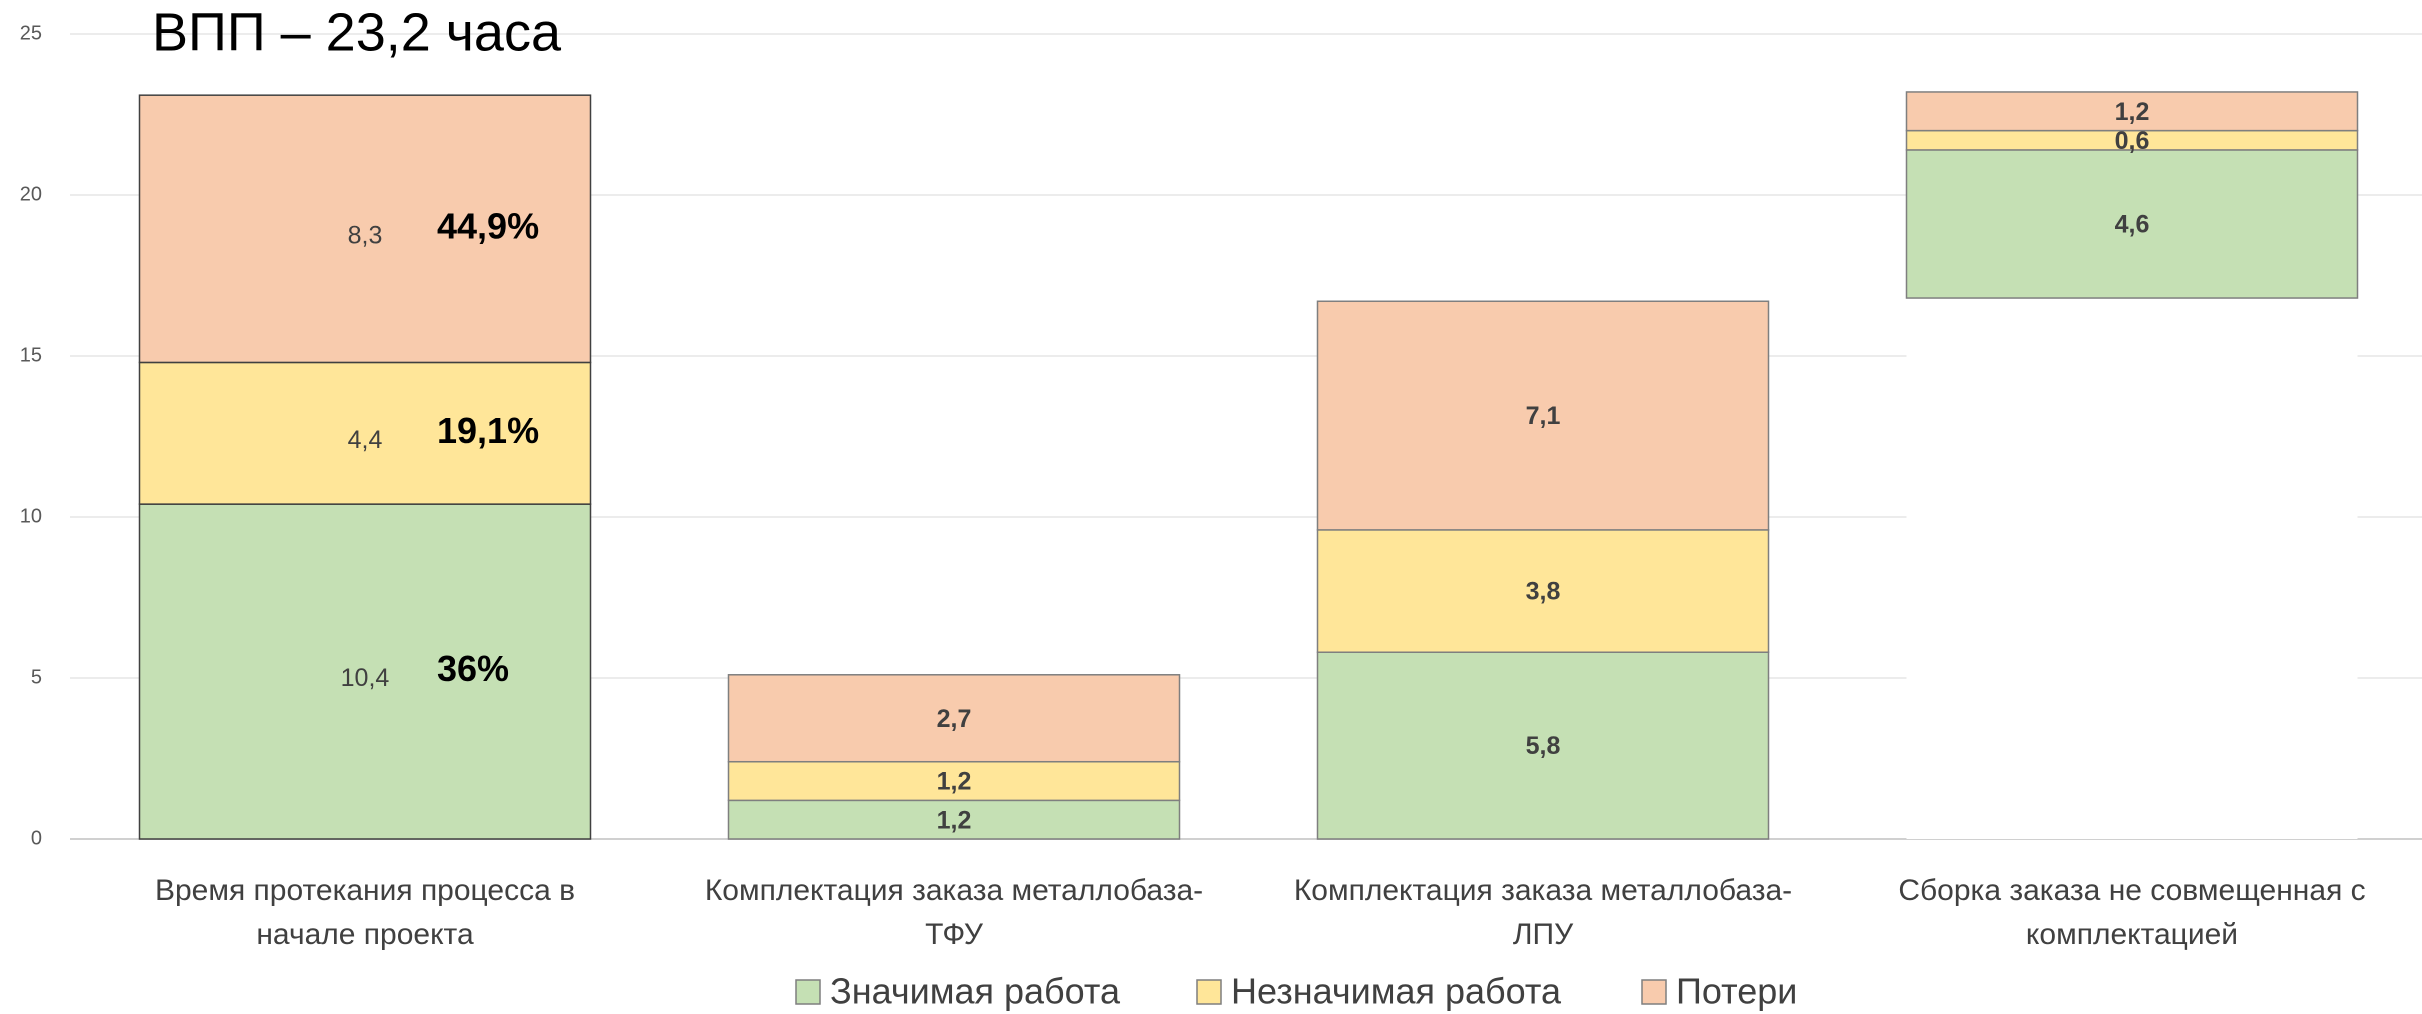 The height and width of the screenshot is (1014, 2422). What do you see at coordinates (365, 890) in the screenshot?
I see `x-tick-label: Время протекания процесса в` at bounding box center [365, 890].